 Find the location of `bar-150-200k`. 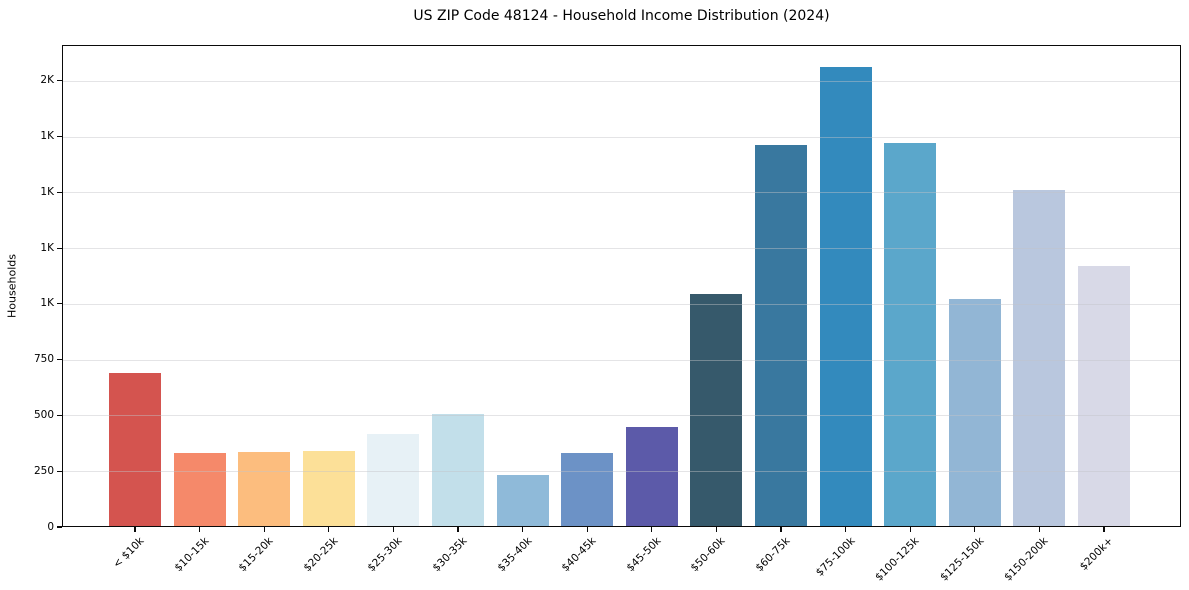

bar-150-200k is located at coordinates (1039, 358).